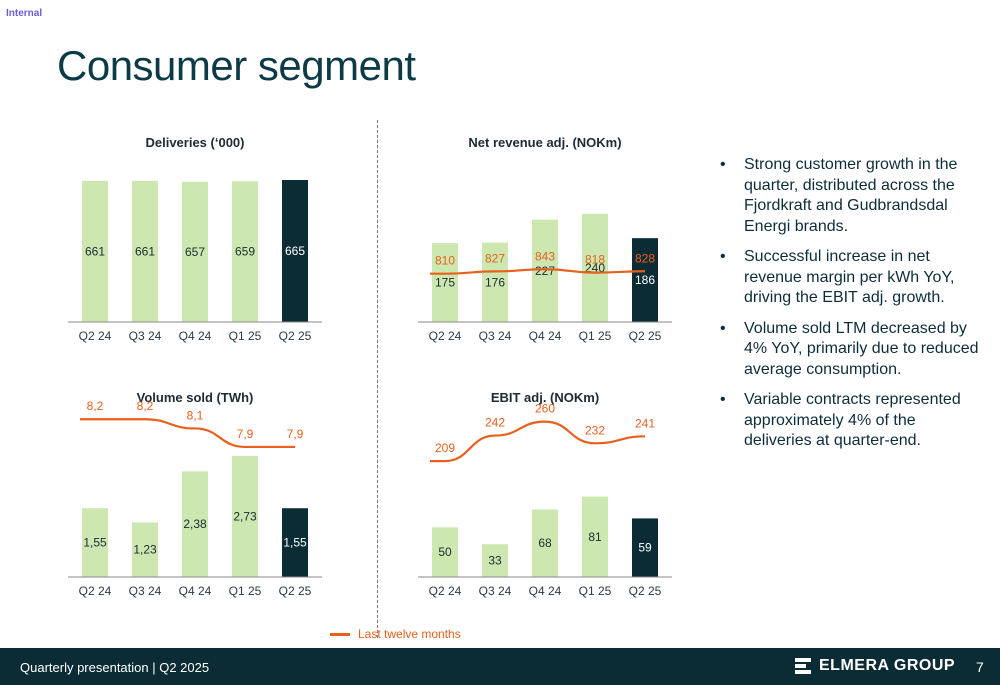 The width and height of the screenshot is (1000, 685). I want to click on bar-value-label: 175, so click(445, 283).